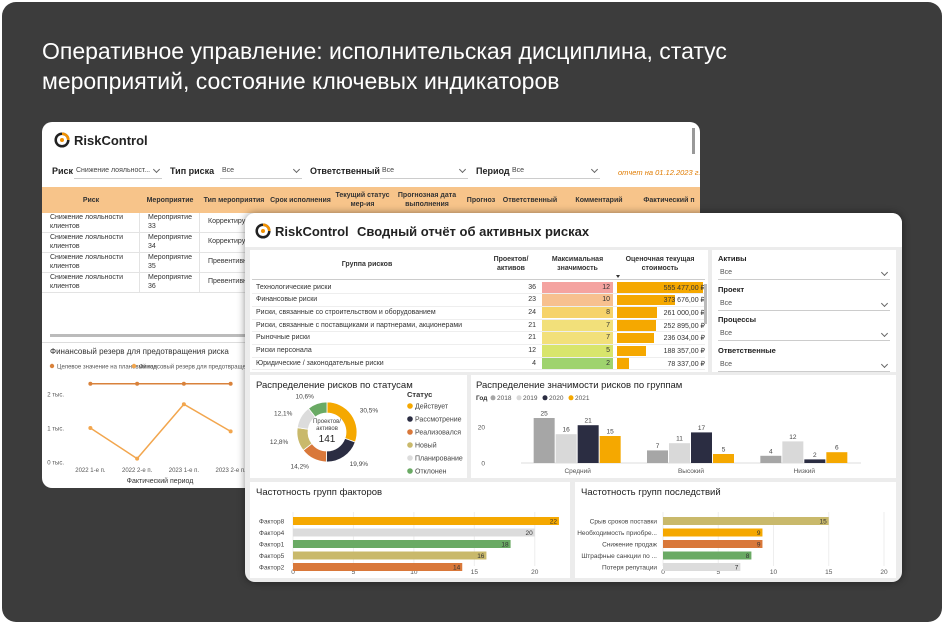  I want to click on value-label: 11, so click(679, 439).